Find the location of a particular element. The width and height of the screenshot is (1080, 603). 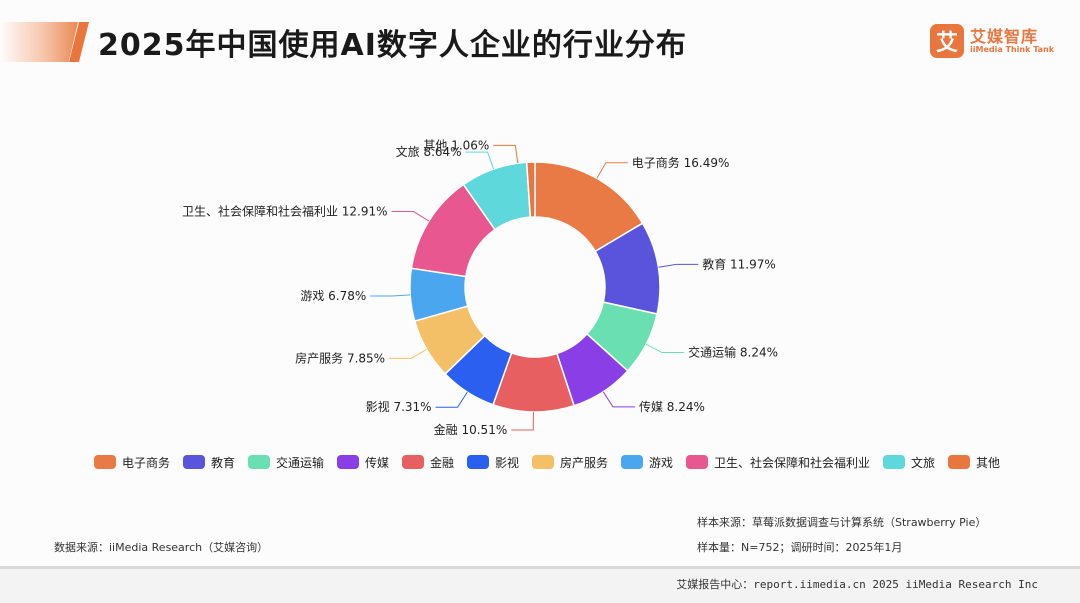

legend-item-9: 文旅 is located at coordinates (909, 462).